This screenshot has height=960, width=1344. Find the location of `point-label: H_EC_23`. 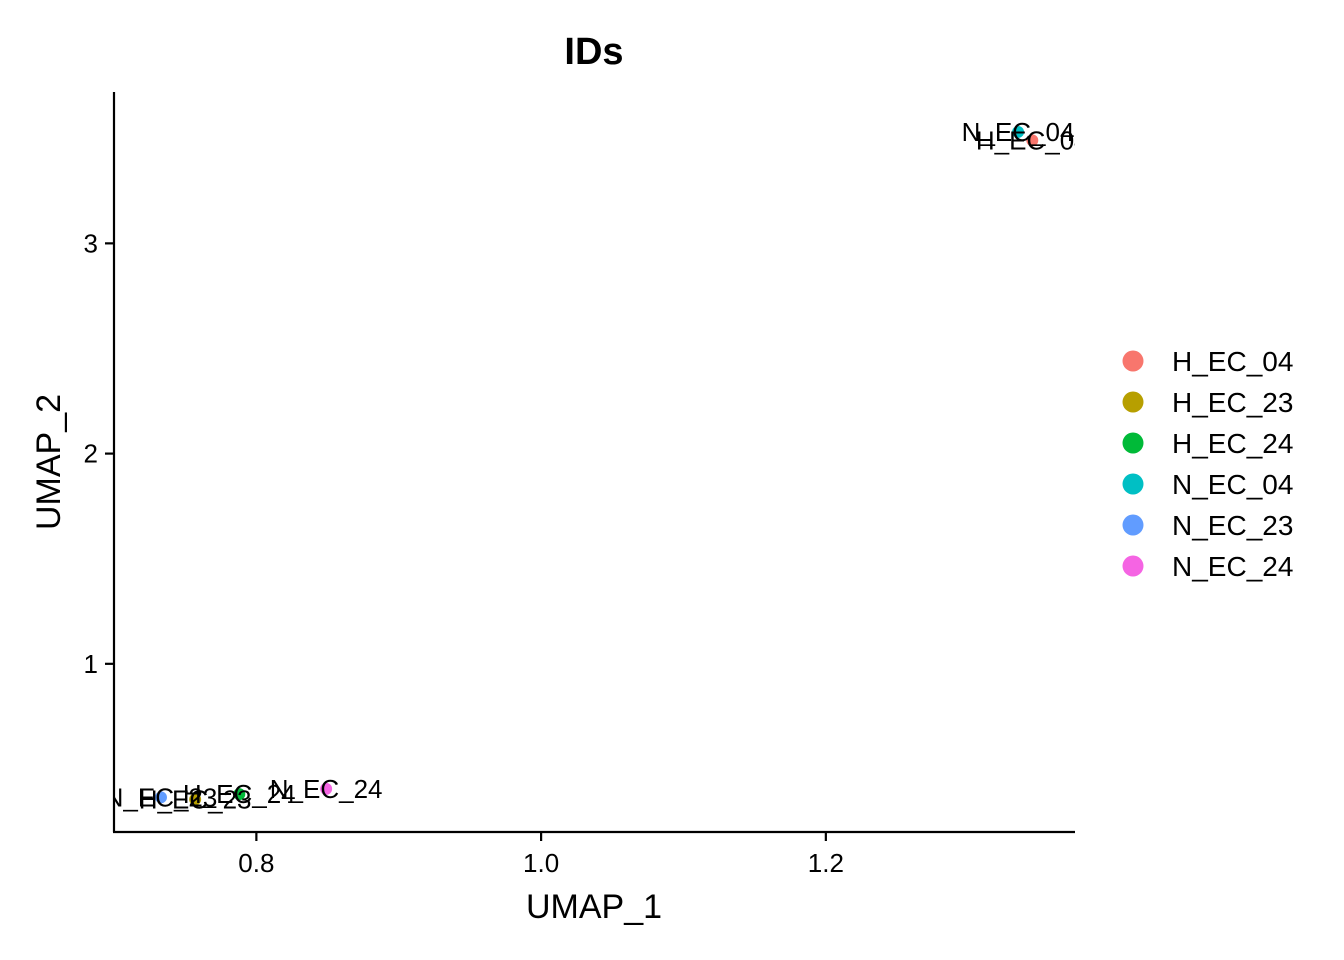

point-label: H_EC_23 is located at coordinates (195, 799).